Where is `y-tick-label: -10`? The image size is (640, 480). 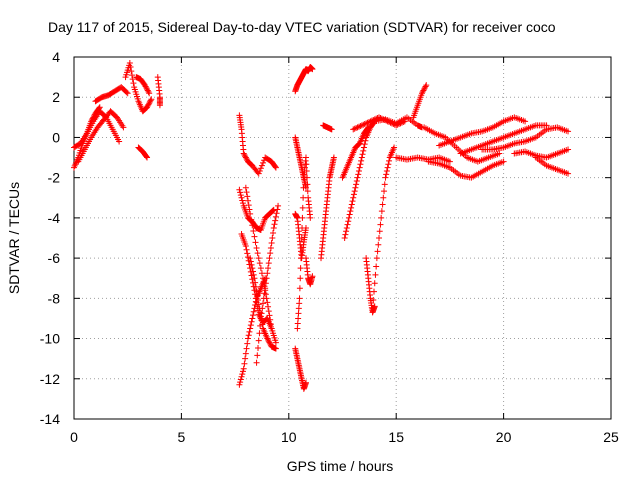 y-tick-label: -10 is located at coordinates (50, 339).